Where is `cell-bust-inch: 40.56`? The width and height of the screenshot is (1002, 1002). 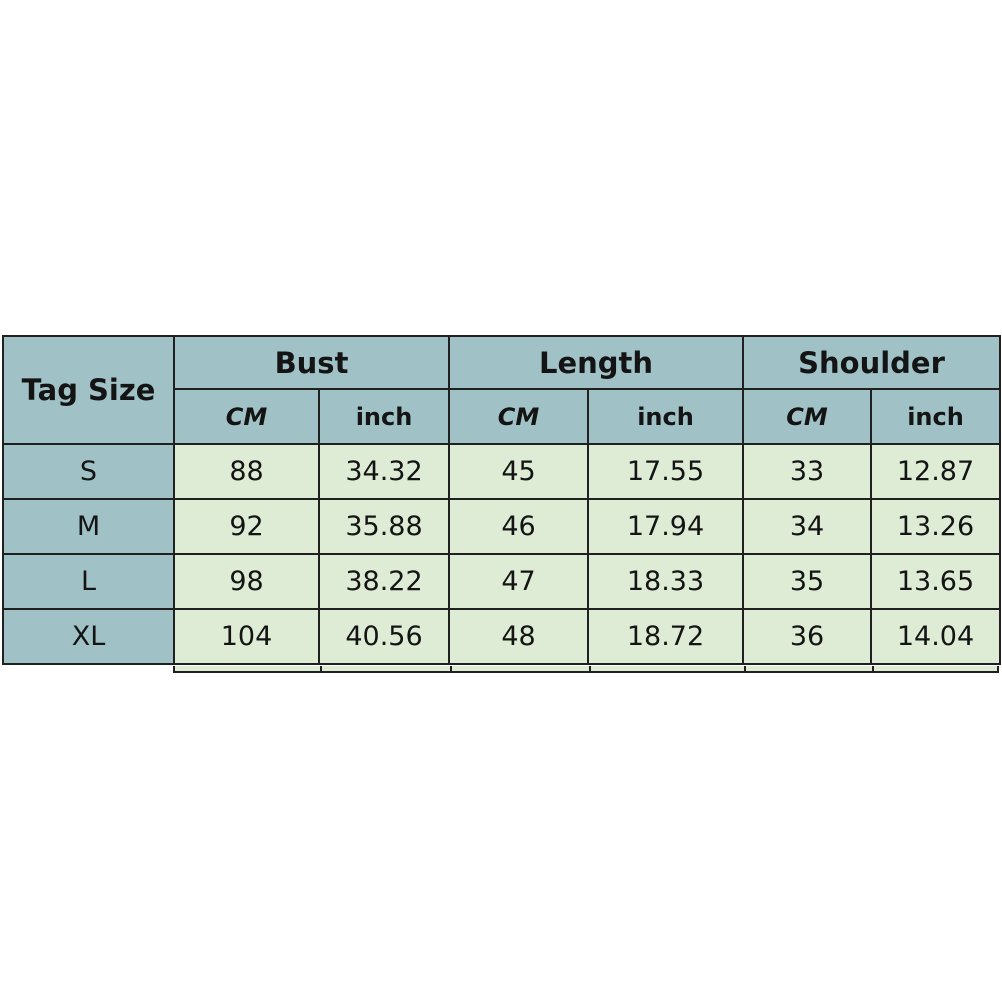
cell-bust-inch: 40.56 is located at coordinates (384, 636).